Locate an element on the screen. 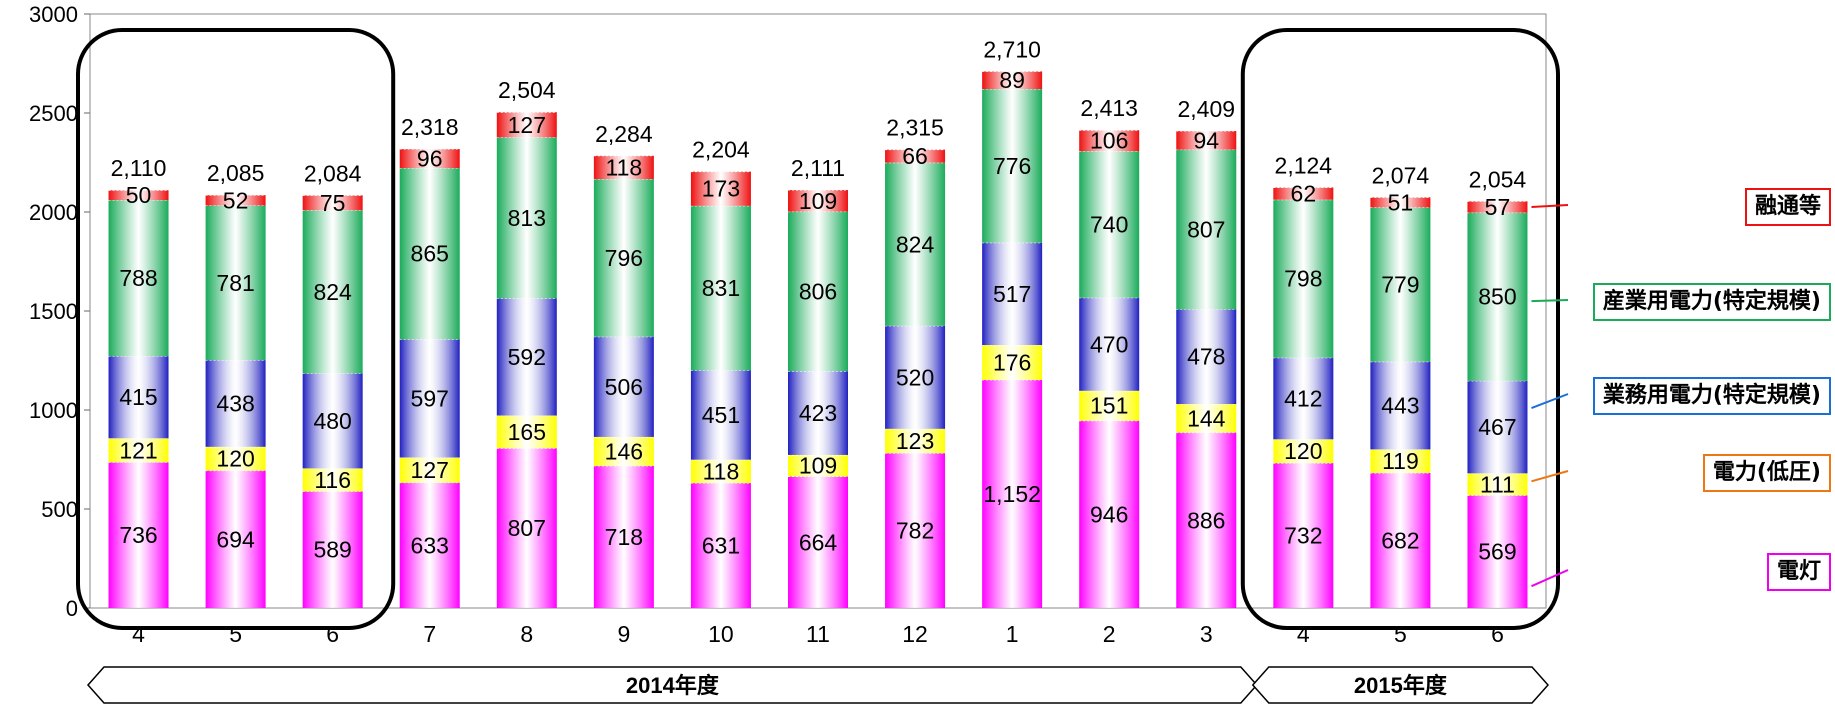 The height and width of the screenshot is (705, 1835). segment-value-label: 96 is located at coordinates (430, 159).